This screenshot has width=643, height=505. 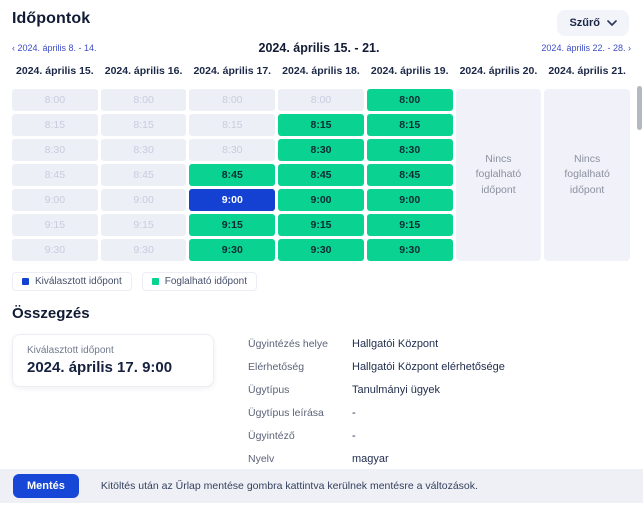 What do you see at coordinates (70, 350) in the screenshot?
I see `selected-card-label: Kiválasztott időpont` at bounding box center [70, 350].